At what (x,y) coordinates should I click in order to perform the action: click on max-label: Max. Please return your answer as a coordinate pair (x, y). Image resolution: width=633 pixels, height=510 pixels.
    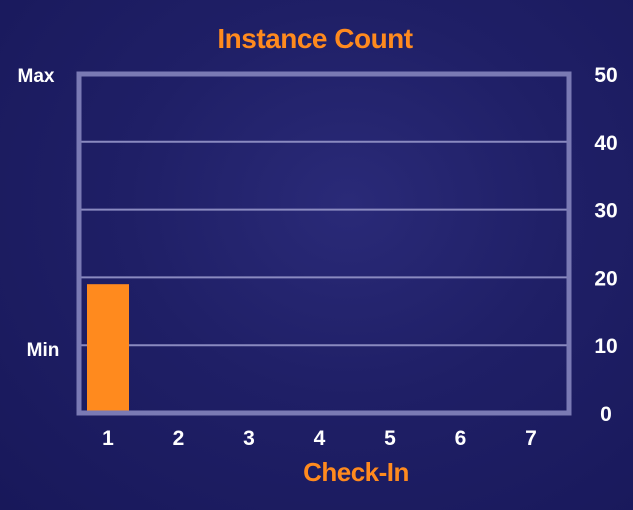
    Looking at the image, I should click on (36, 76).